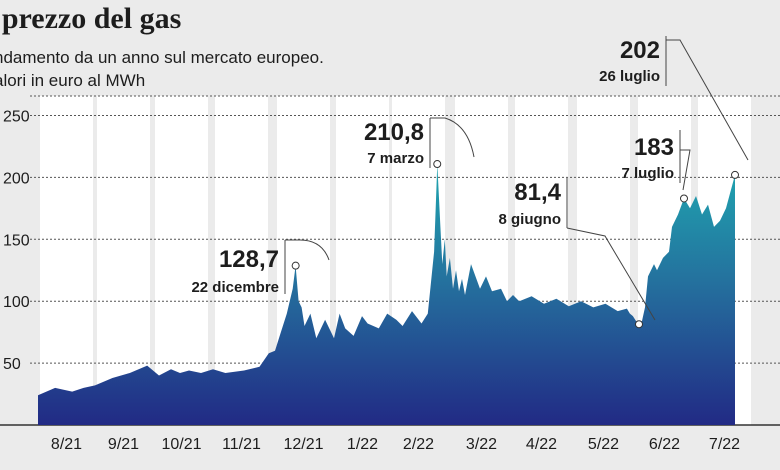 Image resolution: width=780 pixels, height=470 pixels. Describe the element at coordinates (395, 158) in the screenshot. I see `annotation-label: 7 marzo` at that location.